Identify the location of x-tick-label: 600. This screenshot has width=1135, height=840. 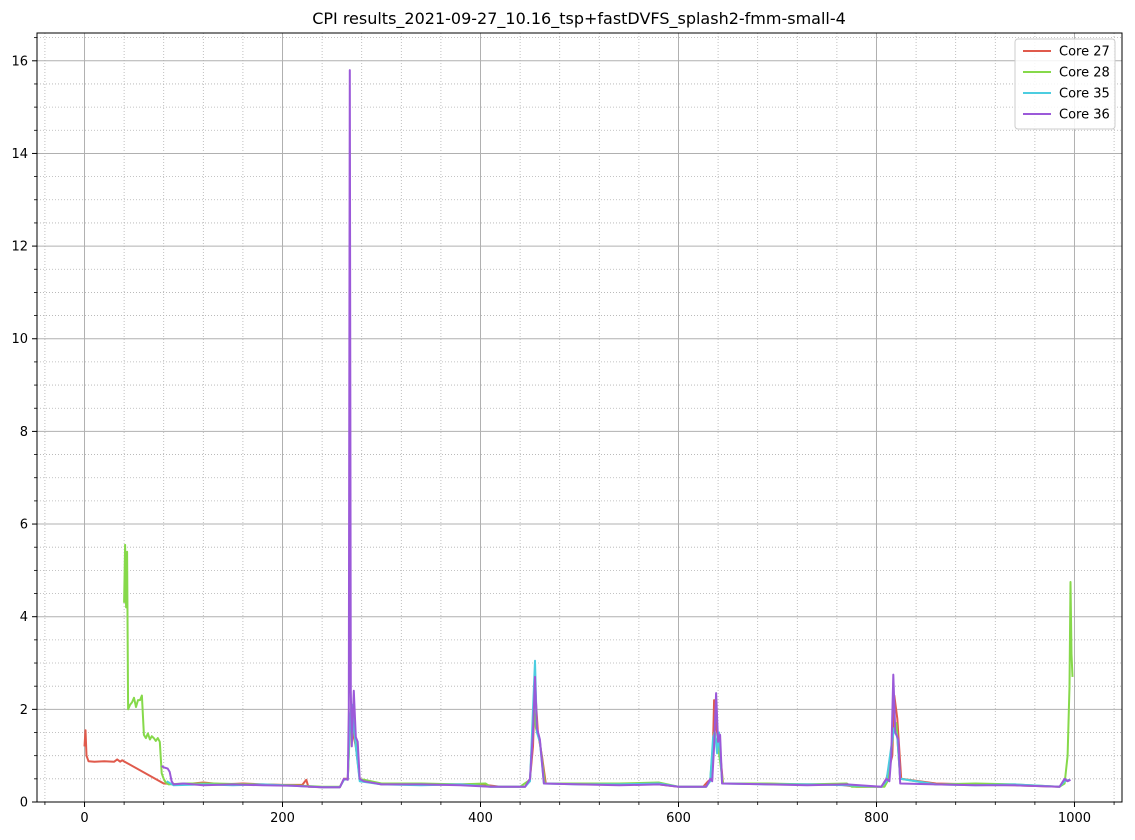
(678, 818).